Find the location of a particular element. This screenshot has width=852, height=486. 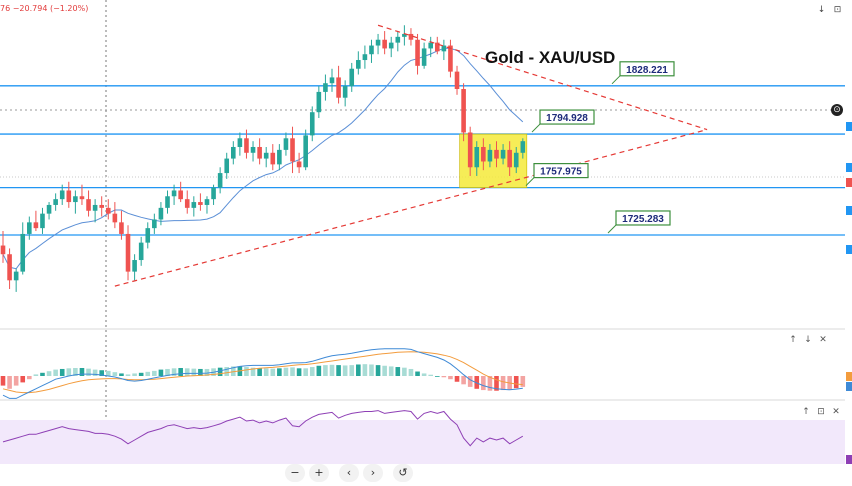

scroll-right-button: › is located at coordinates (373, 473).